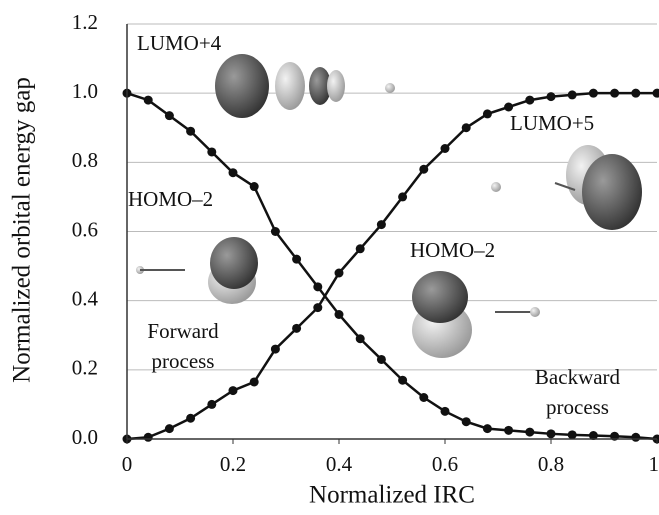  Describe the element at coordinates (445, 464) in the screenshot. I see `x-tick-label: 0.6` at that location.